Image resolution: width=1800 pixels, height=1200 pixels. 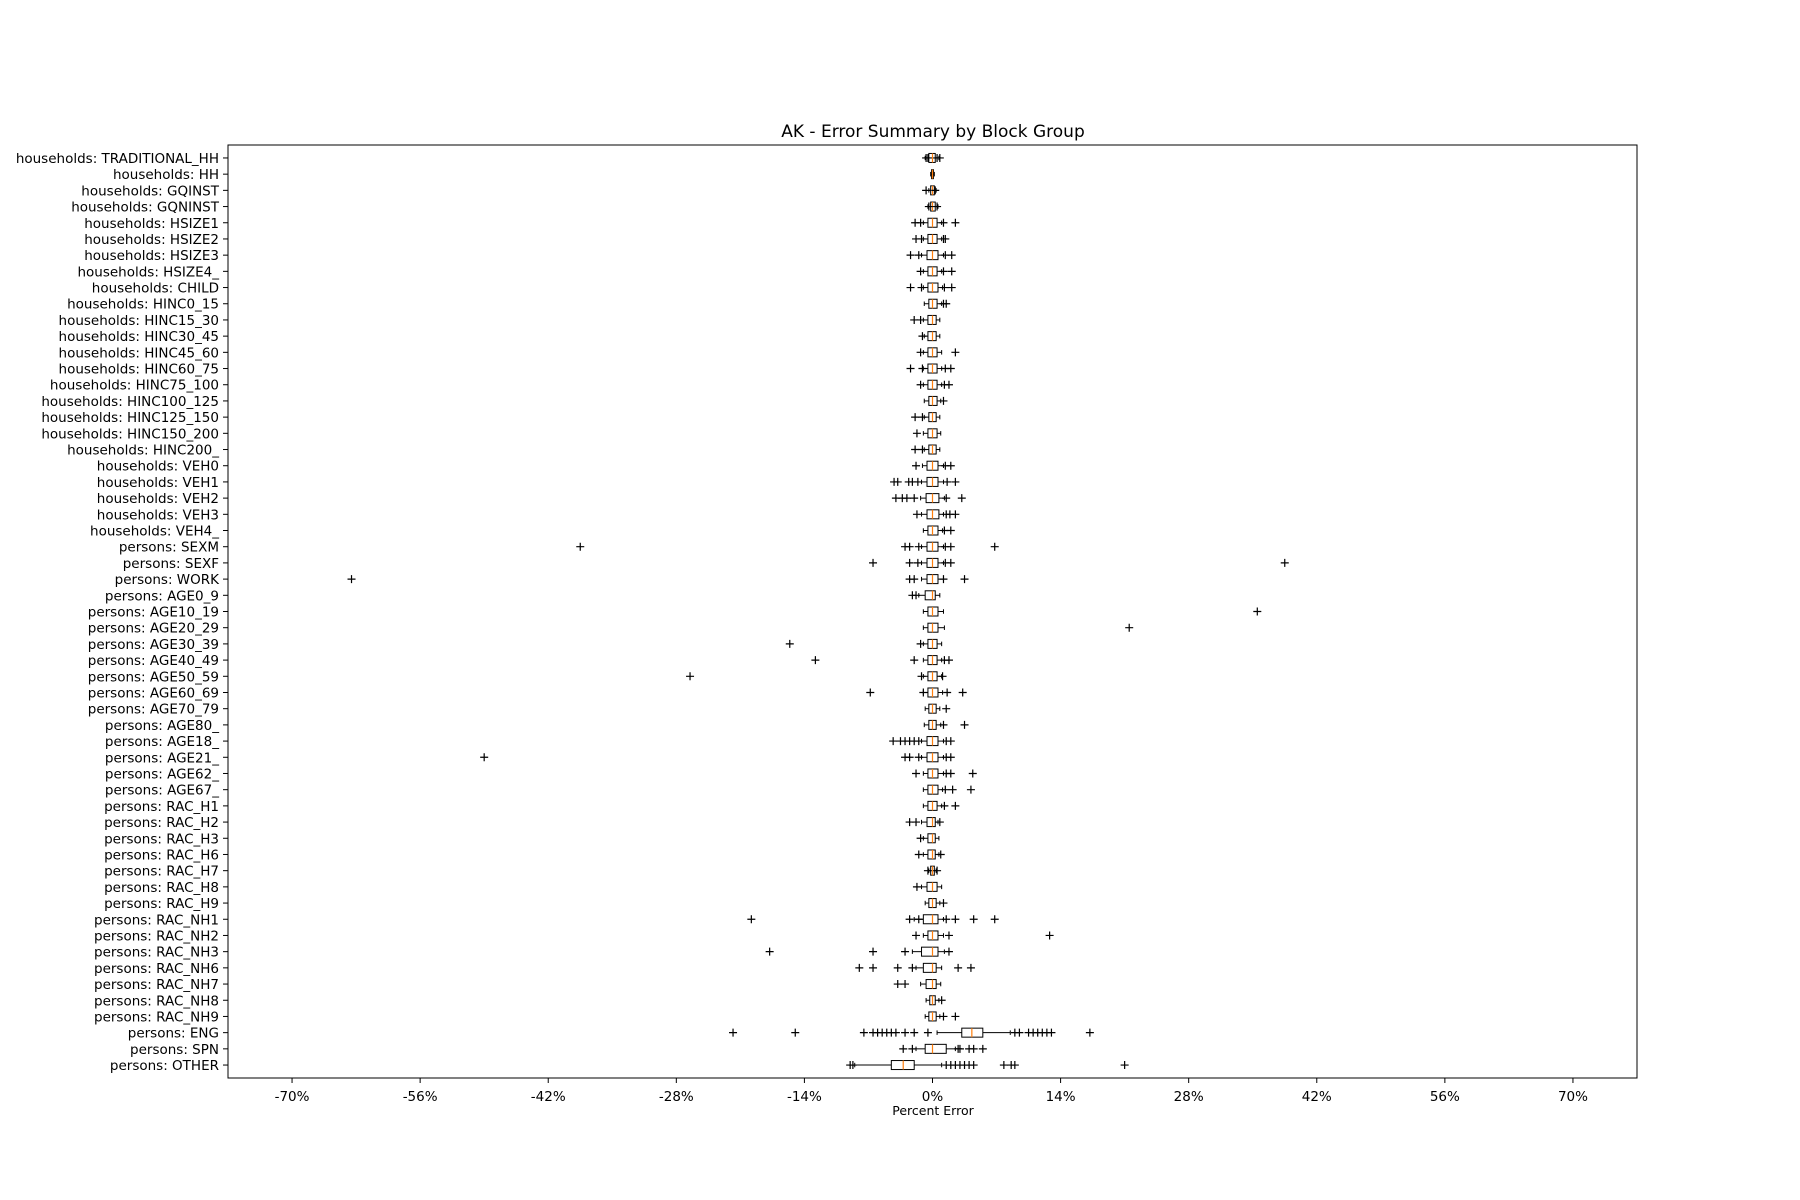 What do you see at coordinates (161, 888) in the screenshot?
I see `y-tick-label: persons: RAC_H8` at bounding box center [161, 888].